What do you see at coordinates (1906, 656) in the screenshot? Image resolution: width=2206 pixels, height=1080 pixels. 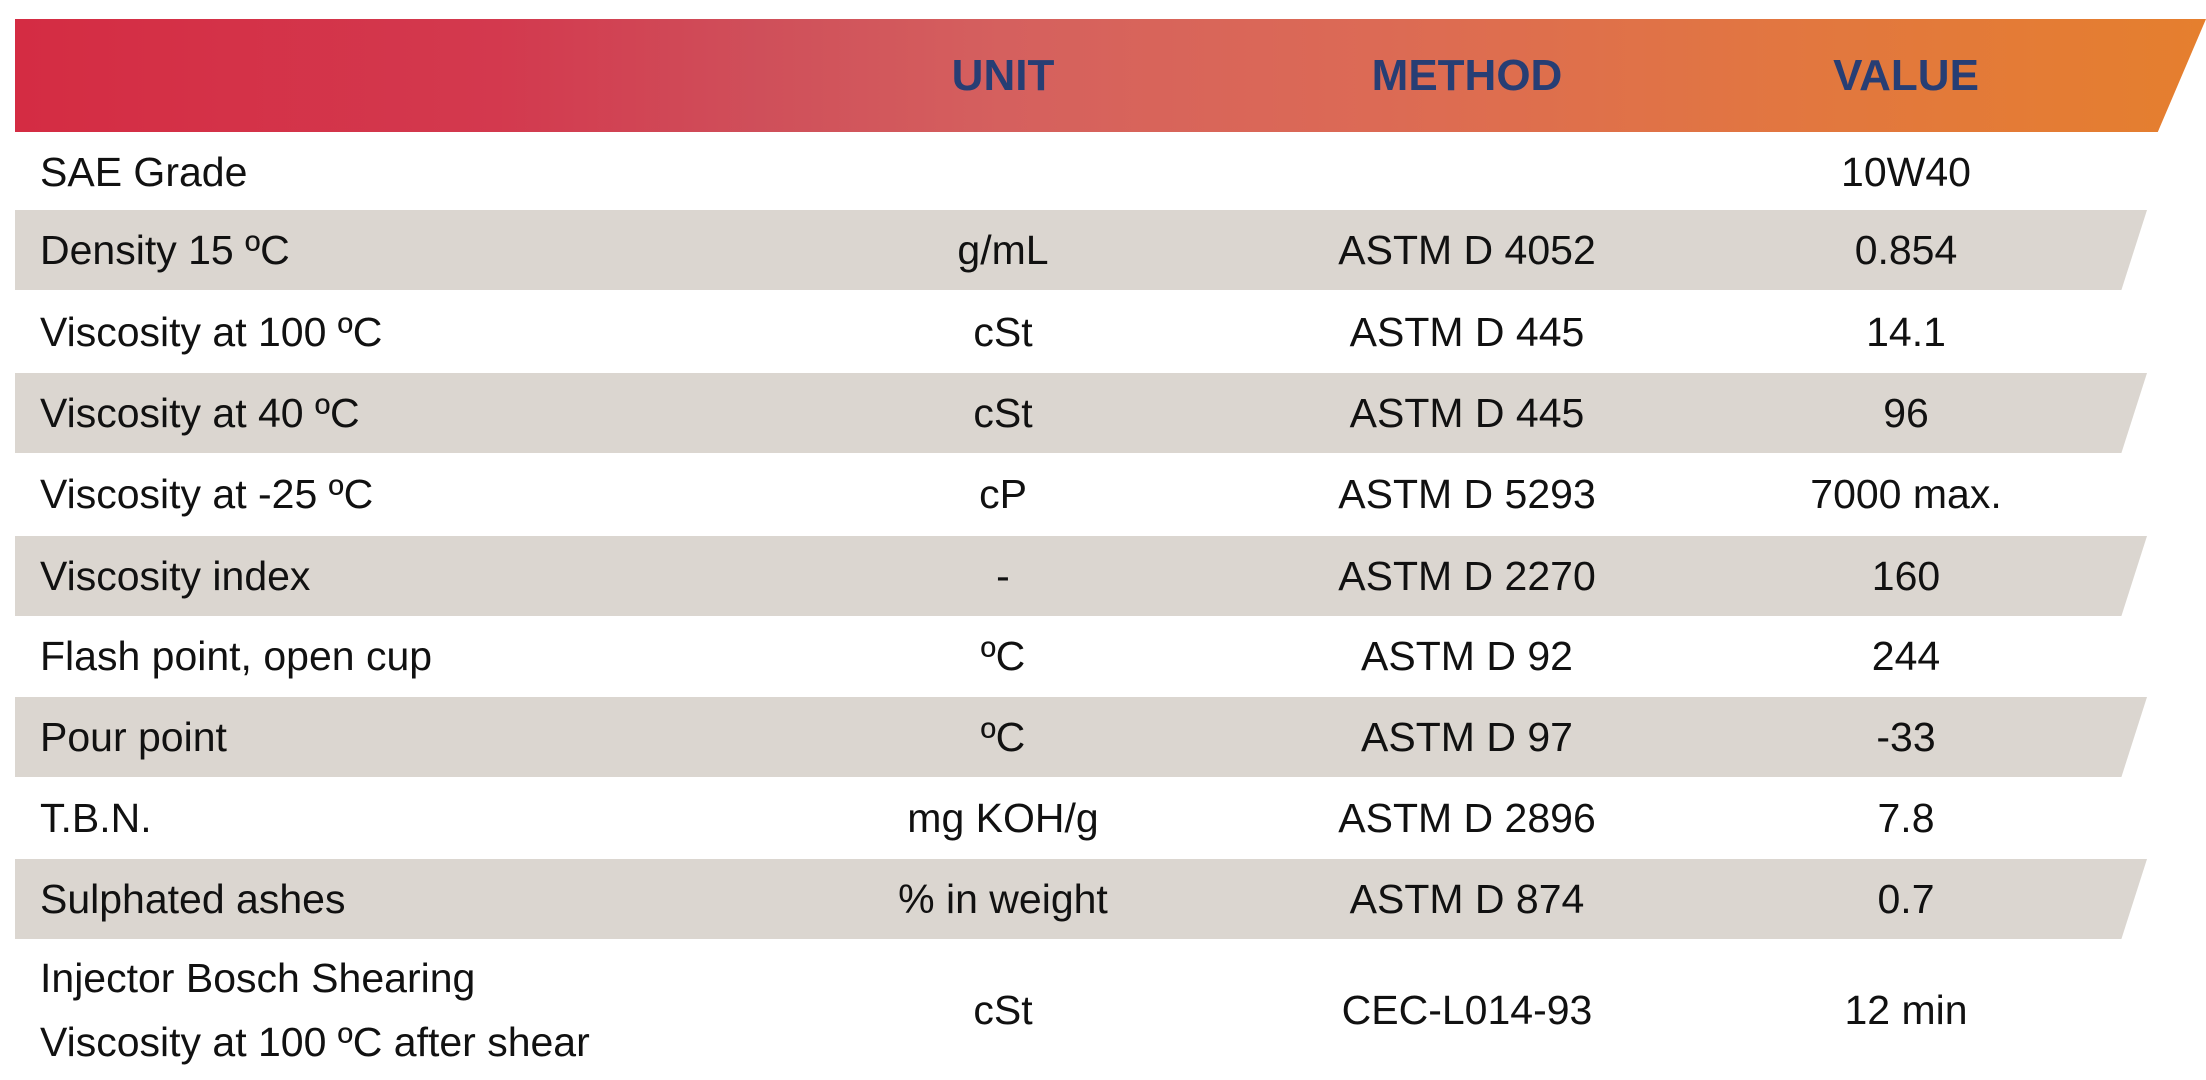 I see `row-value: 244` at bounding box center [1906, 656].